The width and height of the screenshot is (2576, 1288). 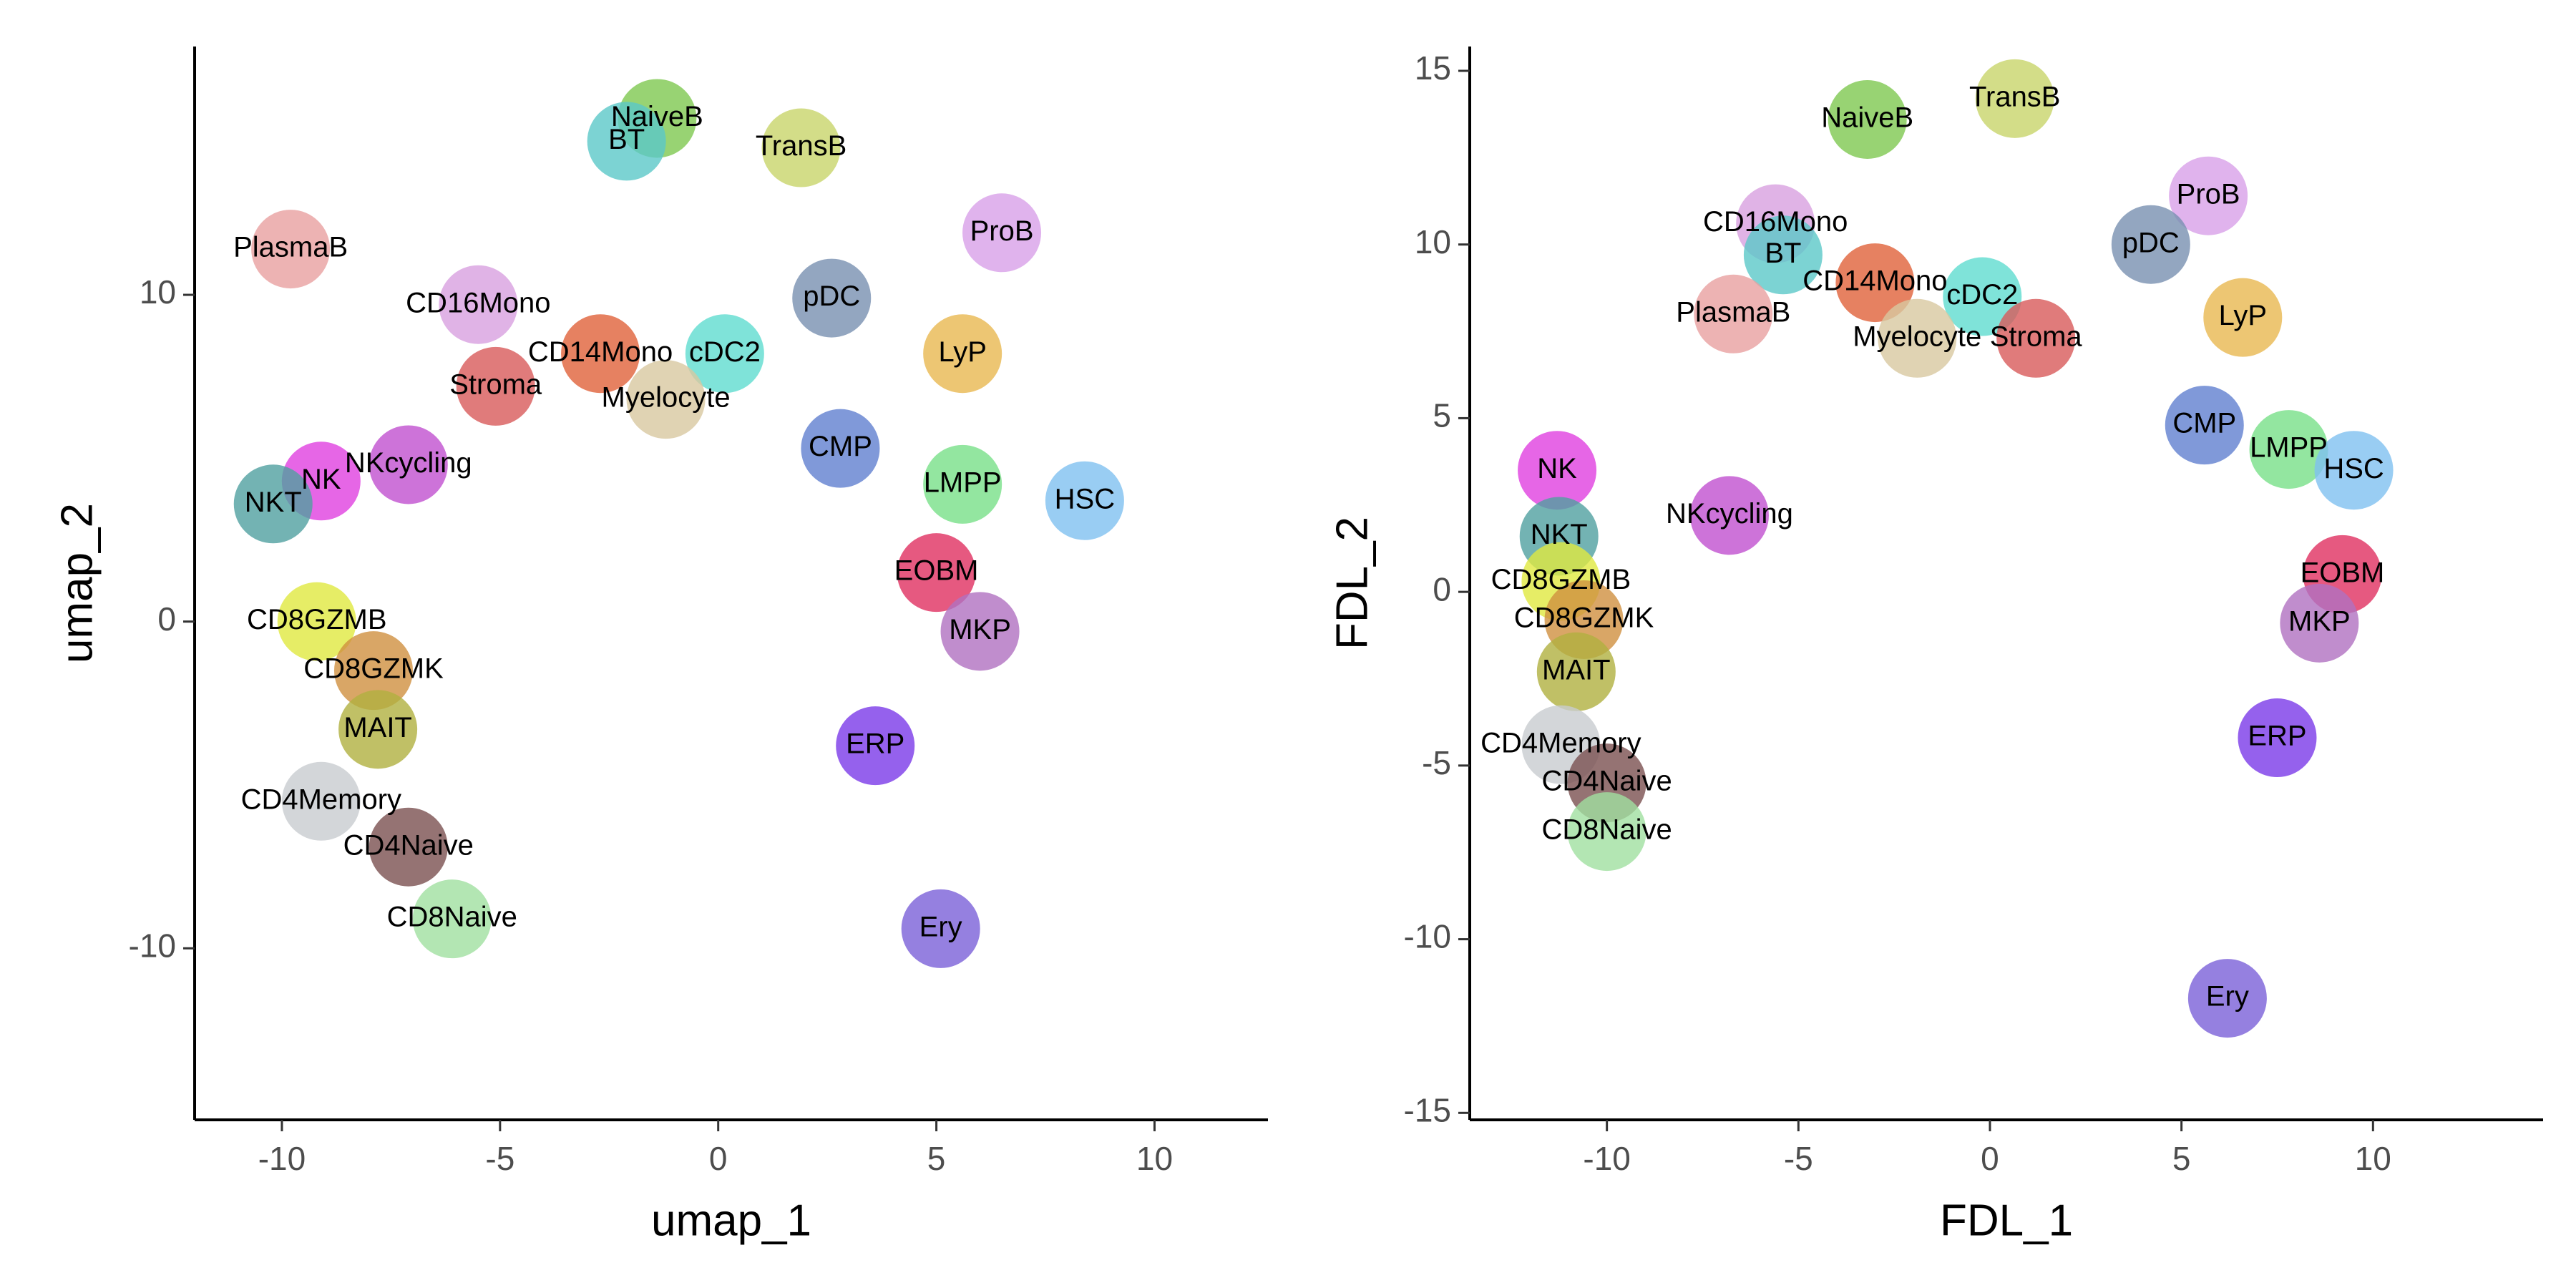 I want to click on cluster-label: CMP, so click(x=2204, y=423).